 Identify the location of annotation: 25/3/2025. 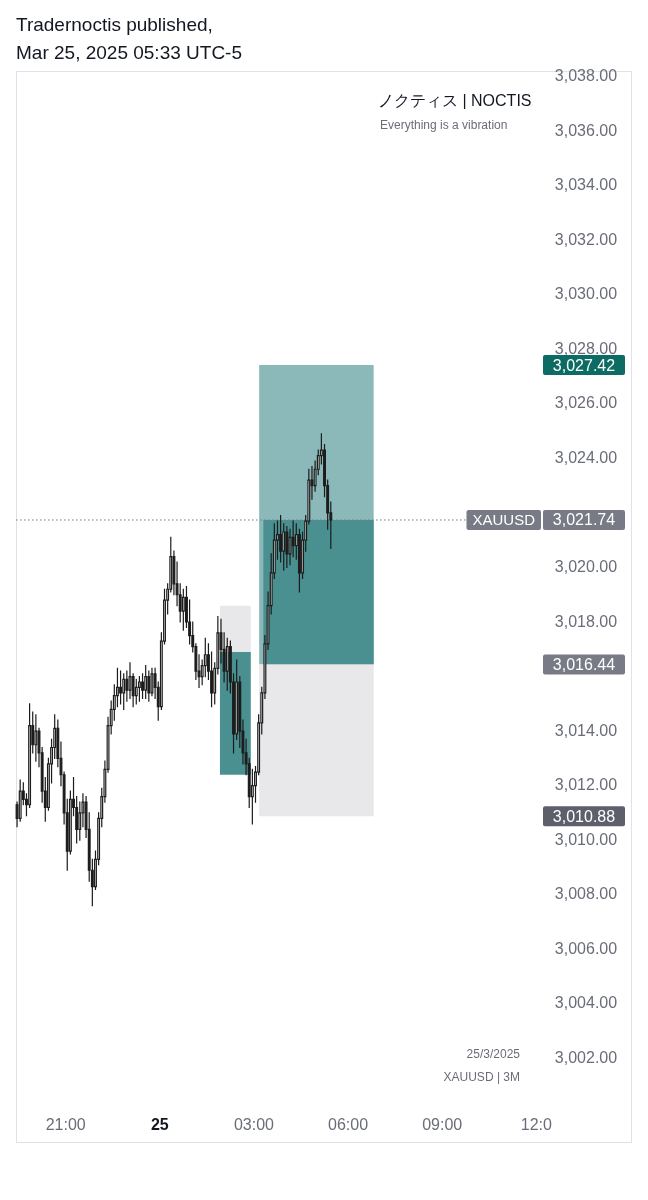
(493, 1054).